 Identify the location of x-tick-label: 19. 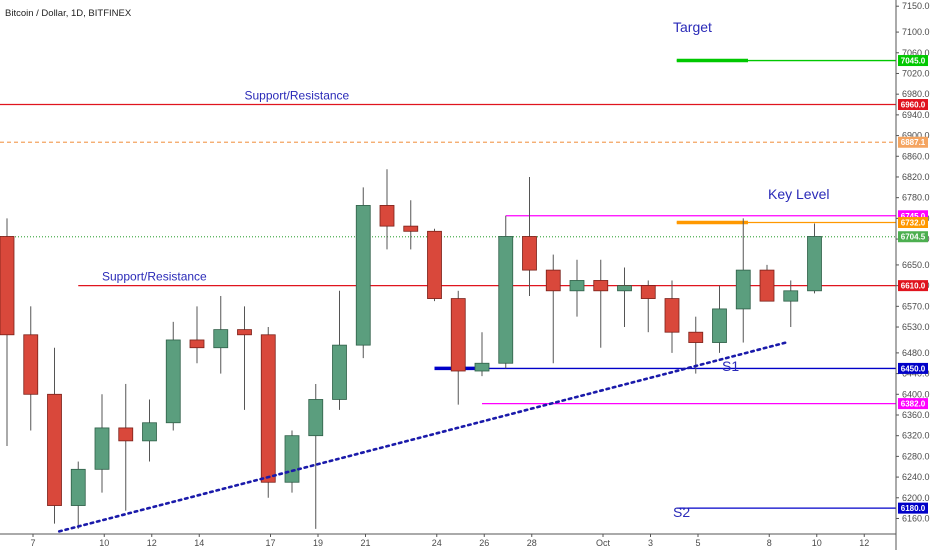
(318, 543).